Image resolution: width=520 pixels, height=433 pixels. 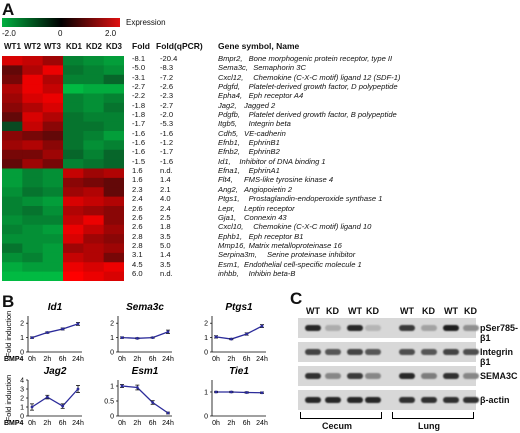 I want to click on gene-name: Chemokine (C-X-C motif) ligand 10, so click(x=312, y=227).